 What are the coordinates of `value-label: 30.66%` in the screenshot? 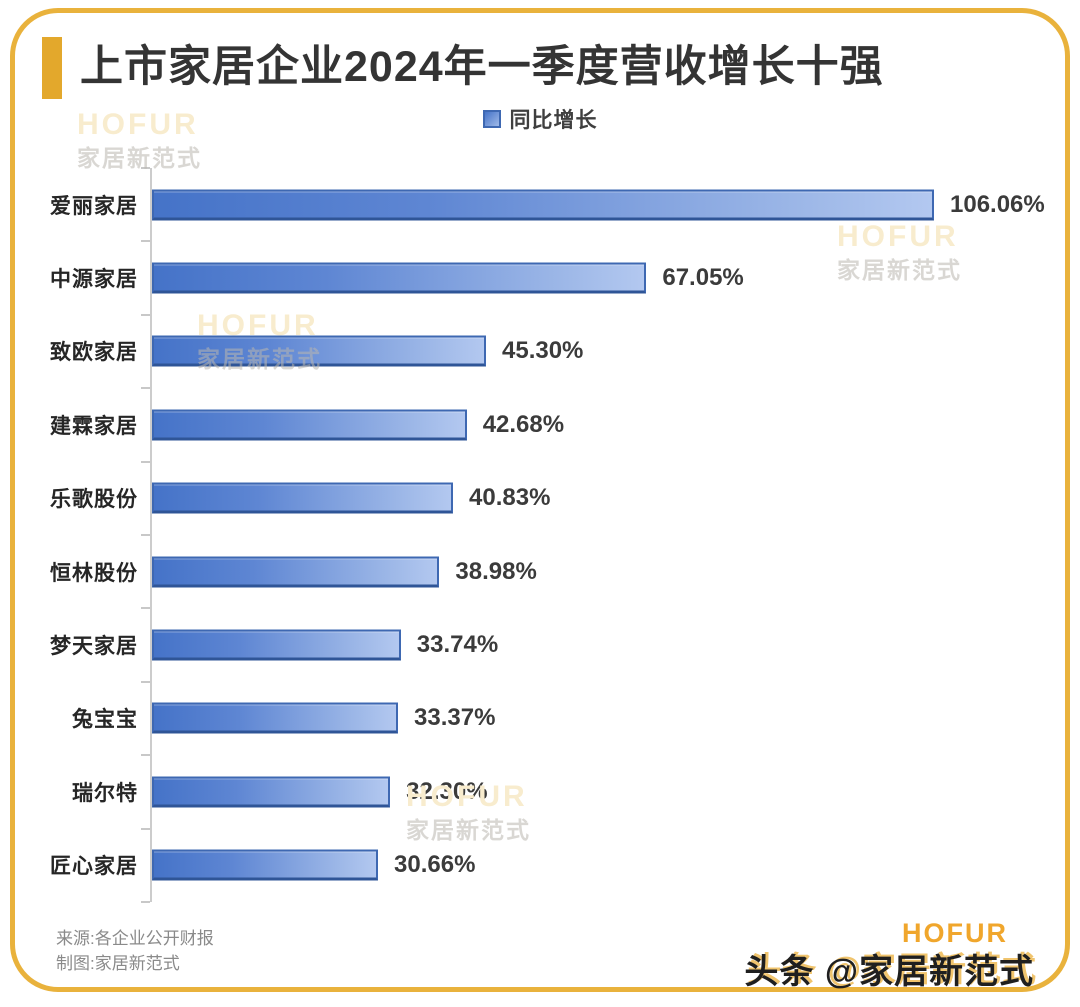 It's located at (435, 865).